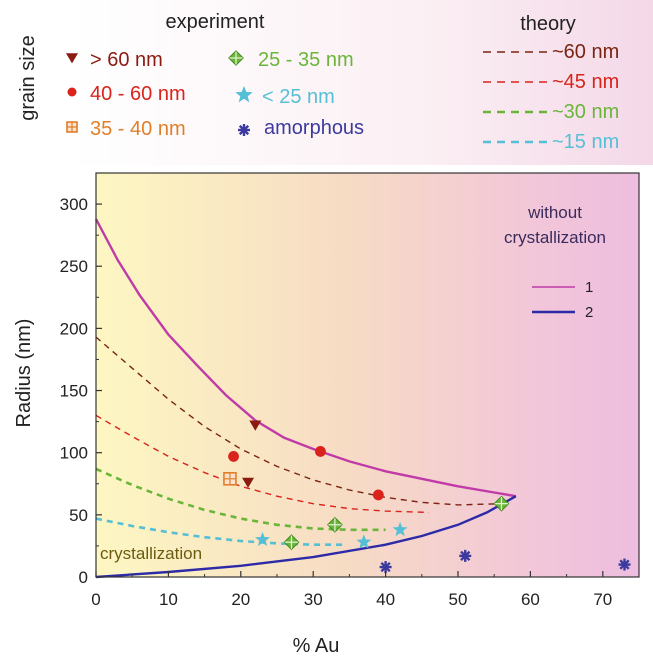 Image resolution: width=653 pixels, height=664 pixels. What do you see at coordinates (351, 590) in the screenshot?
I see `x-axis-ticks: 0 10 20 30 40 50 60 70` at bounding box center [351, 590].